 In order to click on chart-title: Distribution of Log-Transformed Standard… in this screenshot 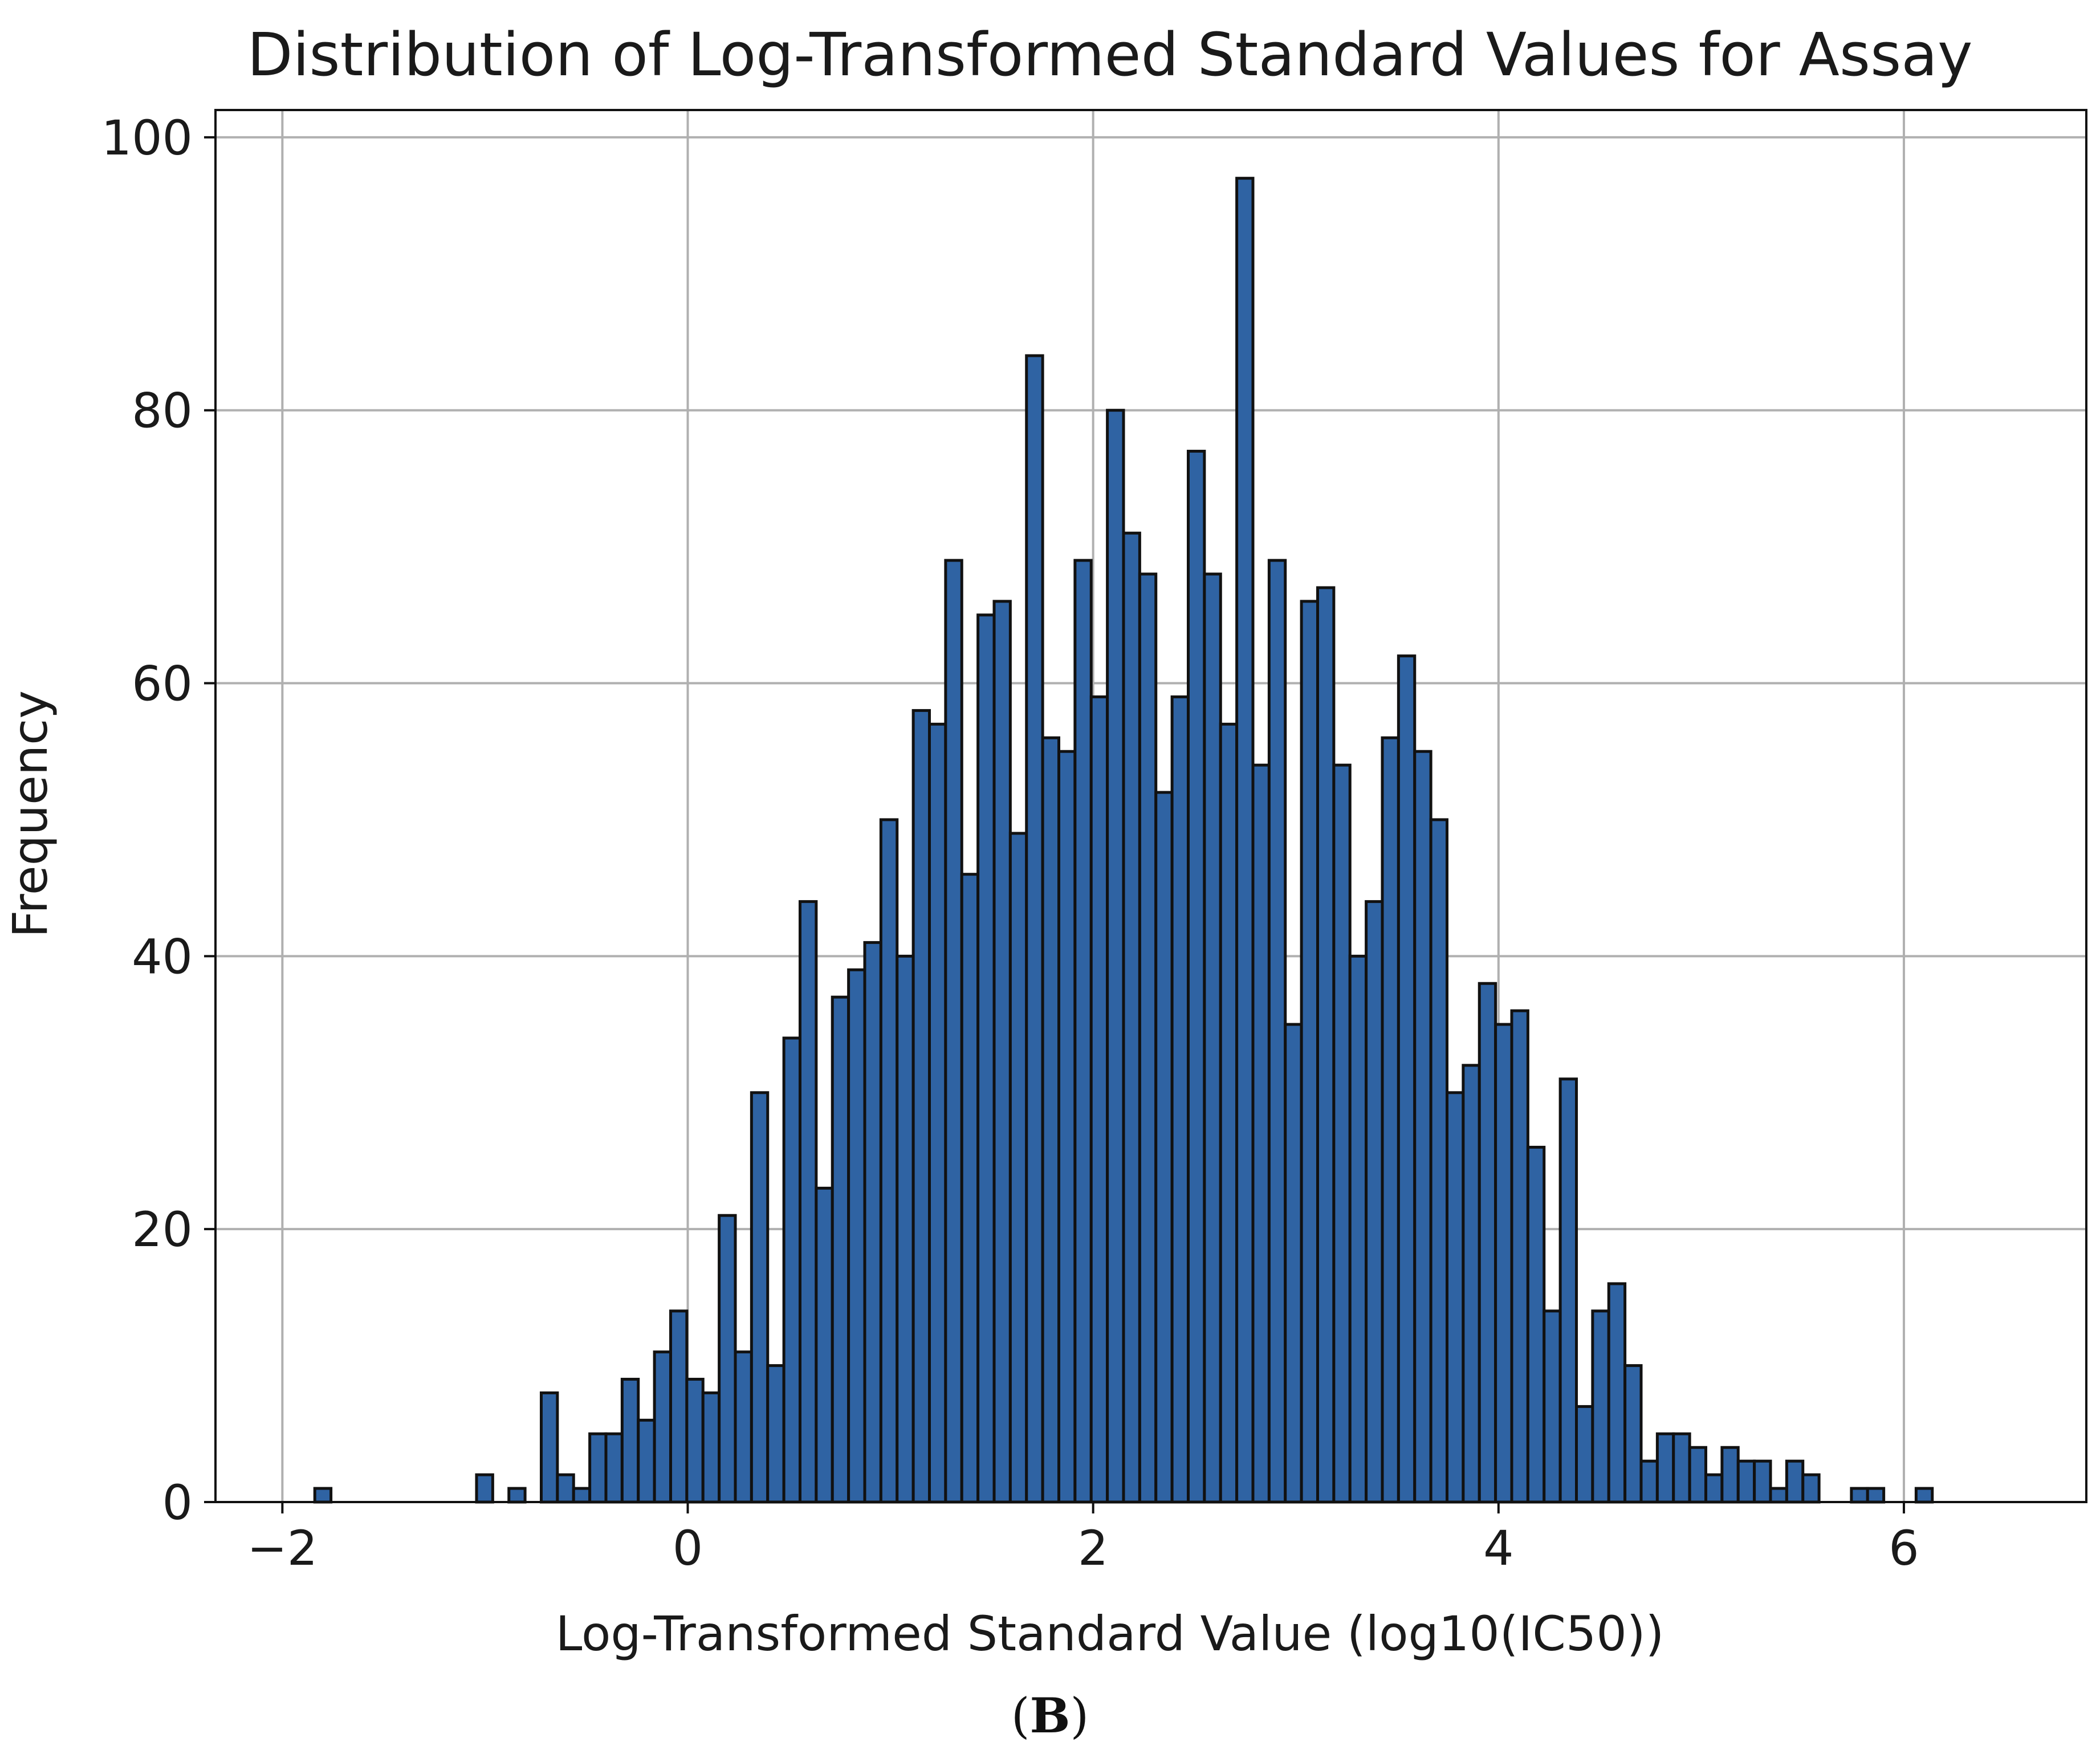, I will do `click(1109, 54)`.